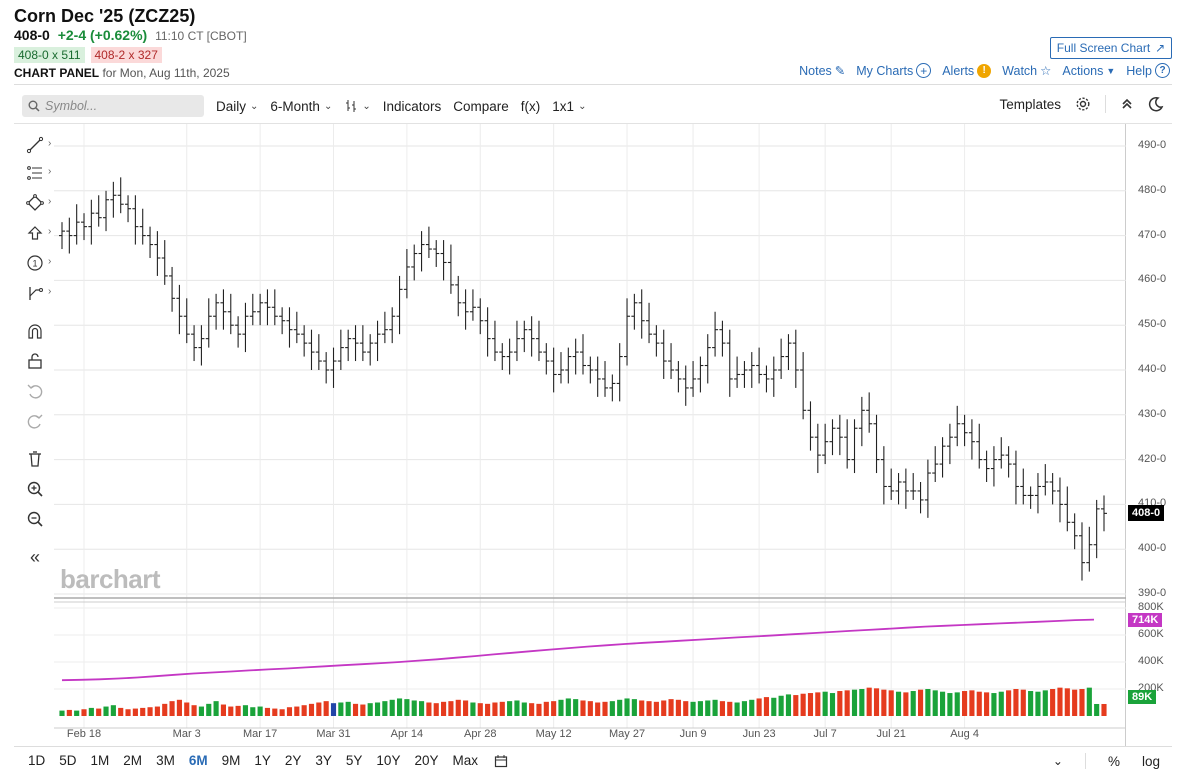 This screenshot has height=781, width=1178. I want to click on range-button-1m: 1M, so click(100, 760).